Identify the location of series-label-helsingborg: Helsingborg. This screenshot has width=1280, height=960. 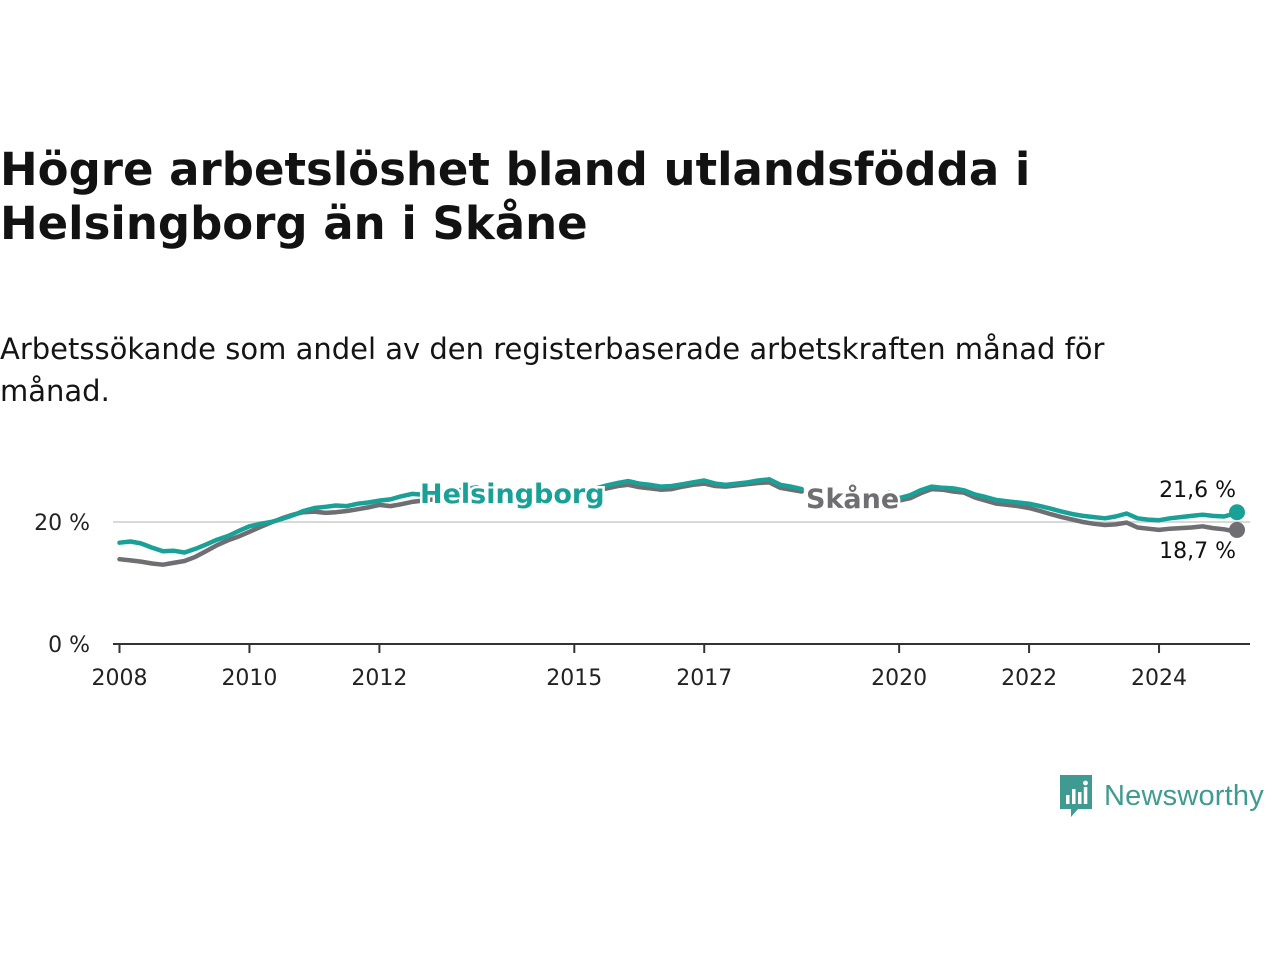
(512, 494).